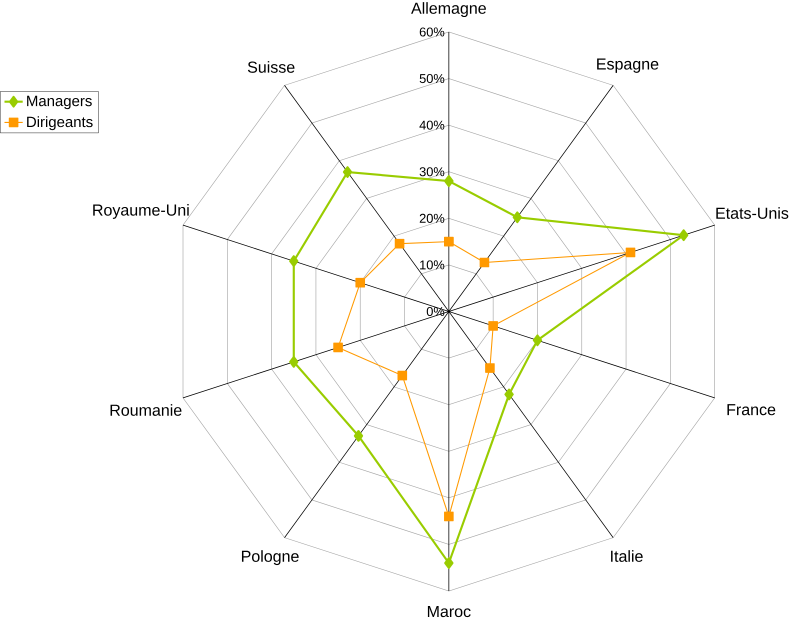 The image size is (791, 619). Describe the element at coordinates (627, 65) in the screenshot. I see `spoke-label: Espagne` at that location.